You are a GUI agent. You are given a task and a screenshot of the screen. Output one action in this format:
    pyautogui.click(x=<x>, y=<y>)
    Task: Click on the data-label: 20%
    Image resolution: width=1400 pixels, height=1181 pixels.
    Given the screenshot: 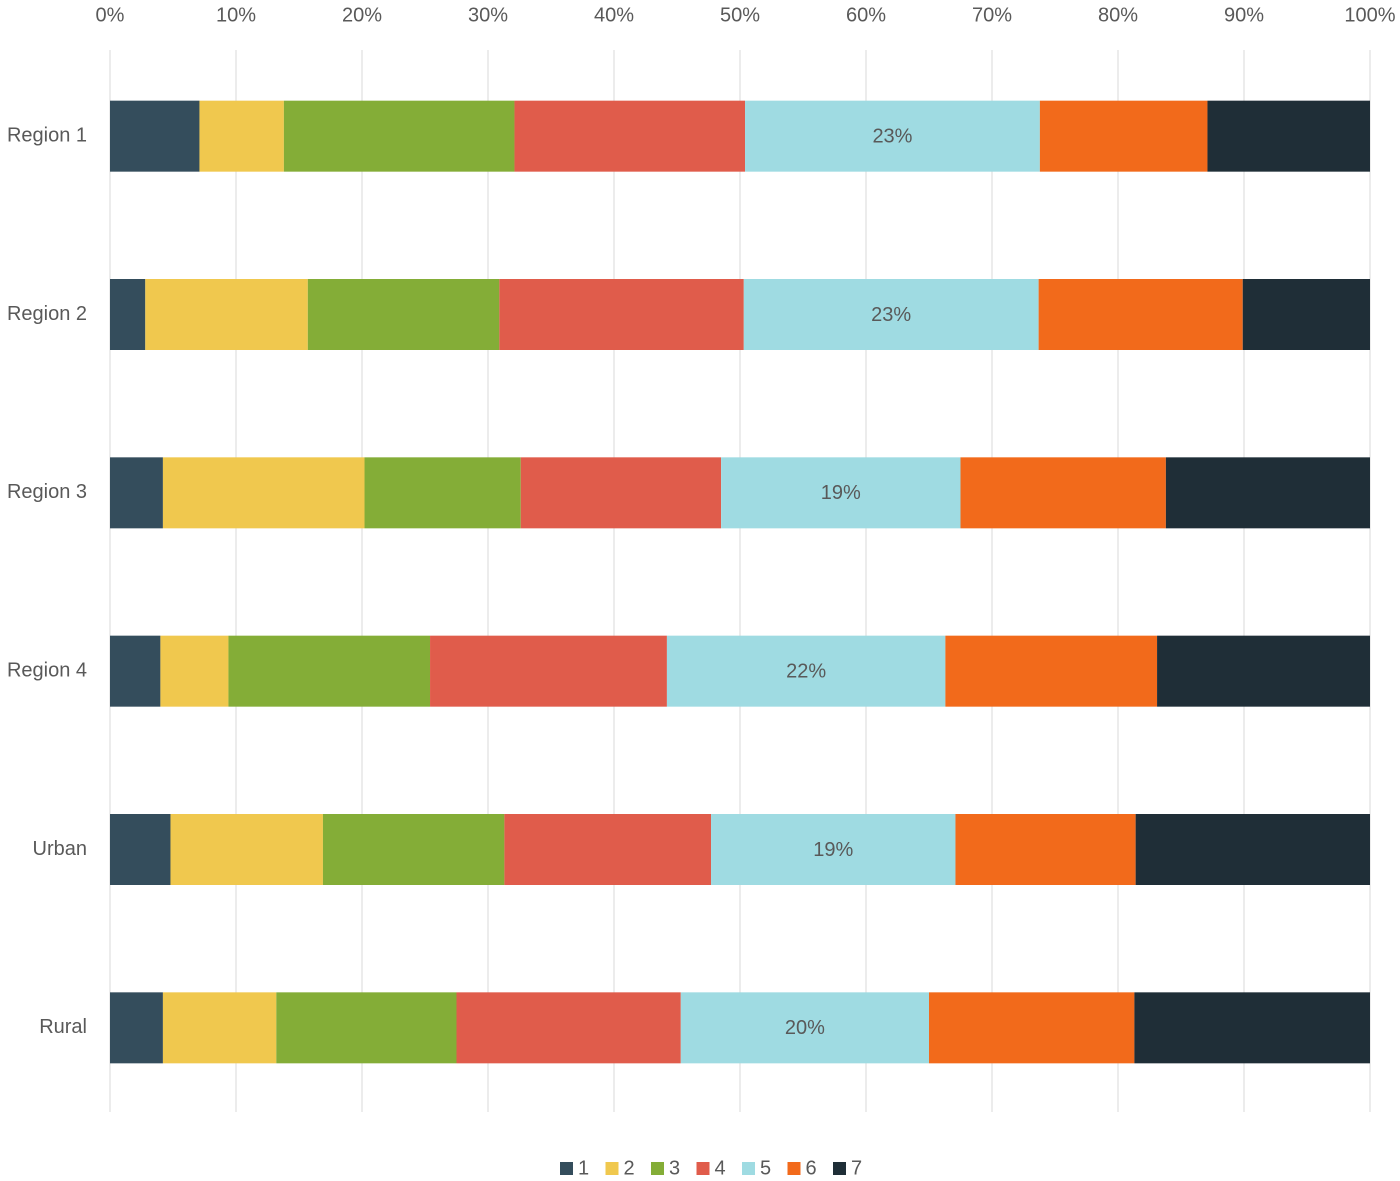 What is the action you would take?
    pyautogui.click(x=805, y=1028)
    